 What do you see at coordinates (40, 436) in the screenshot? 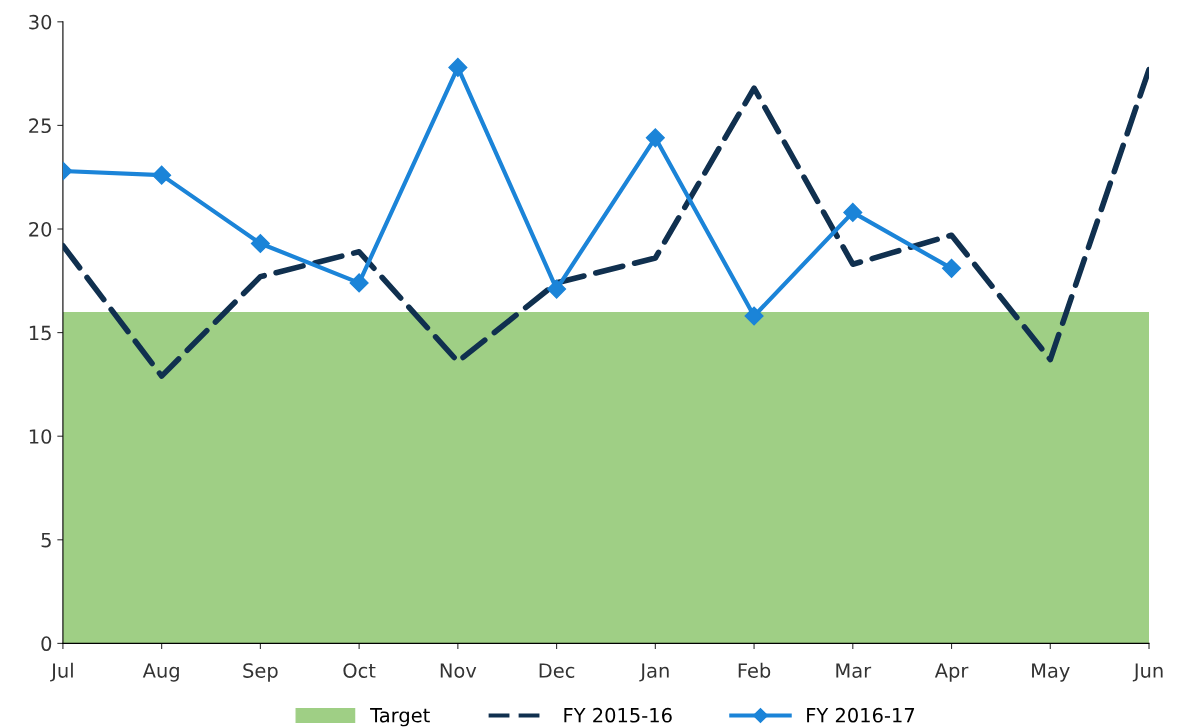
I see `y-tick-label: 10` at bounding box center [40, 436].